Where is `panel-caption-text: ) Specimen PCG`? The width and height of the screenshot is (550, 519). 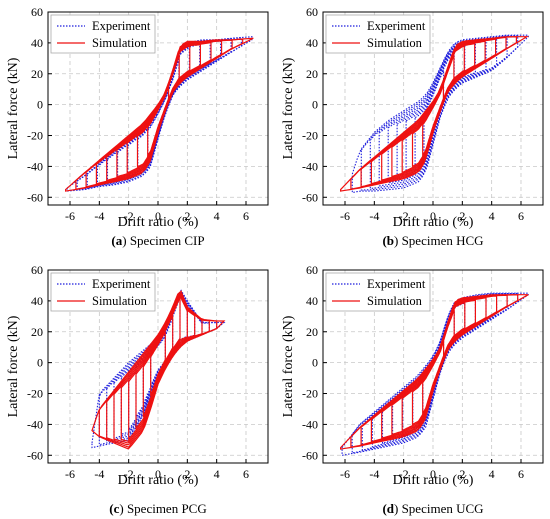 panel-caption-text: ) Specimen PCG is located at coordinates (162, 508).